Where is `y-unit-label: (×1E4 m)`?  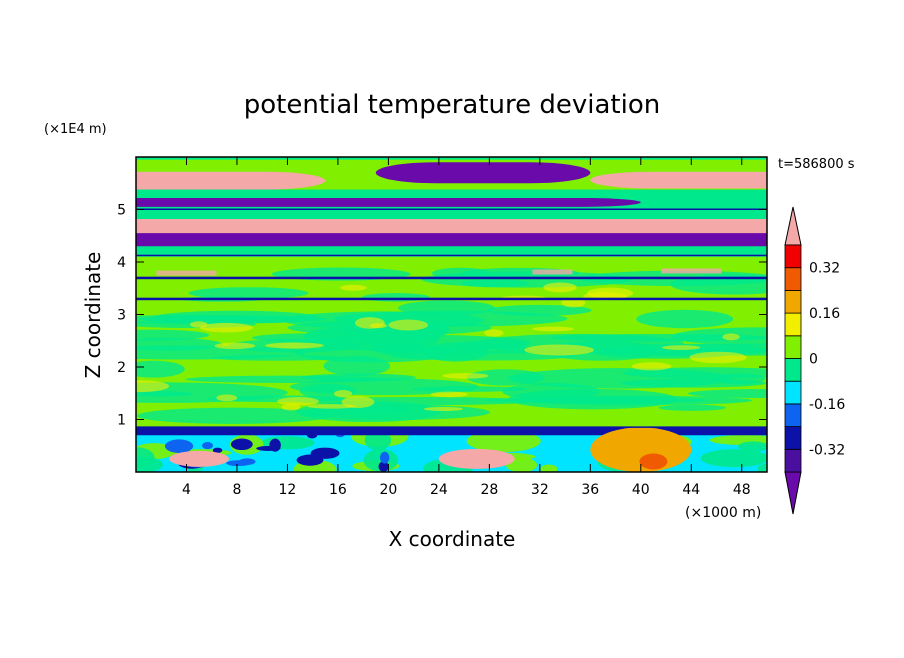
y-unit-label: (×1E4 m) is located at coordinates (75, 129).